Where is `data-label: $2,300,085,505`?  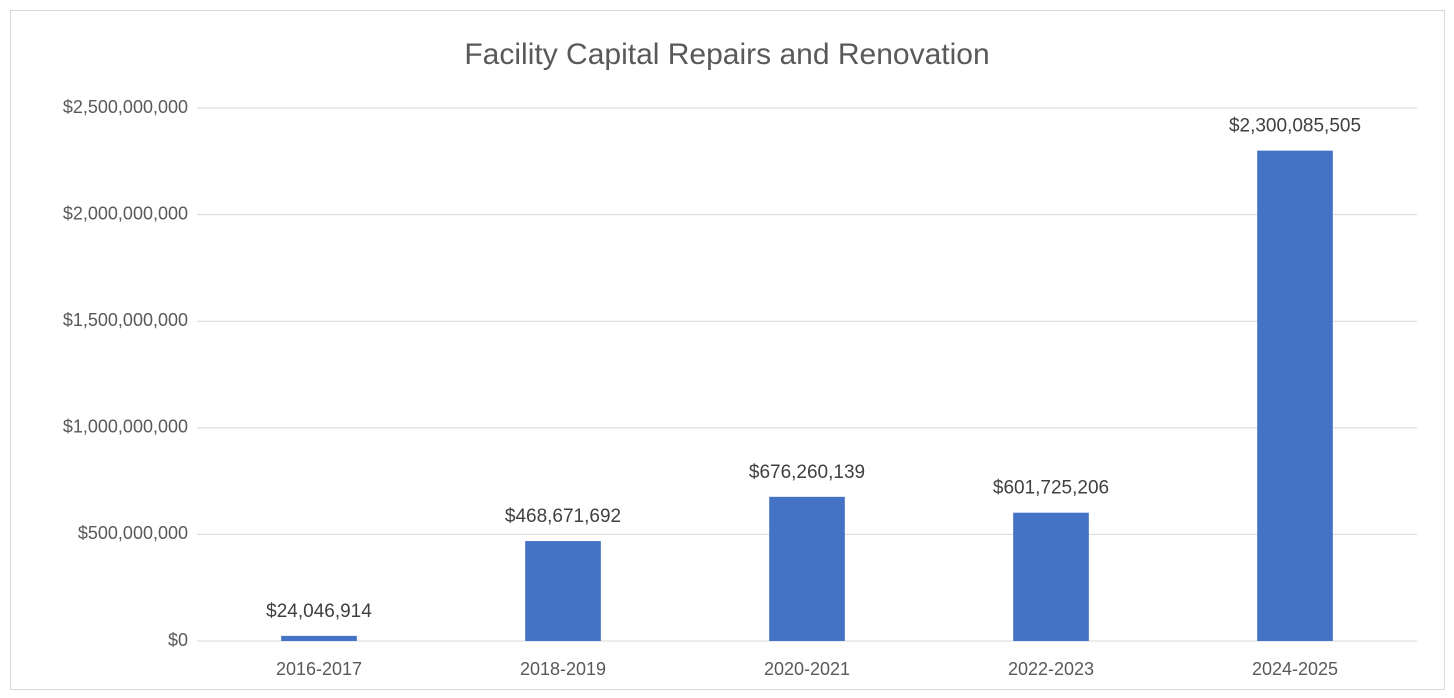
data-label: $2,300,085,505 is located at coordinates (1295, 126).